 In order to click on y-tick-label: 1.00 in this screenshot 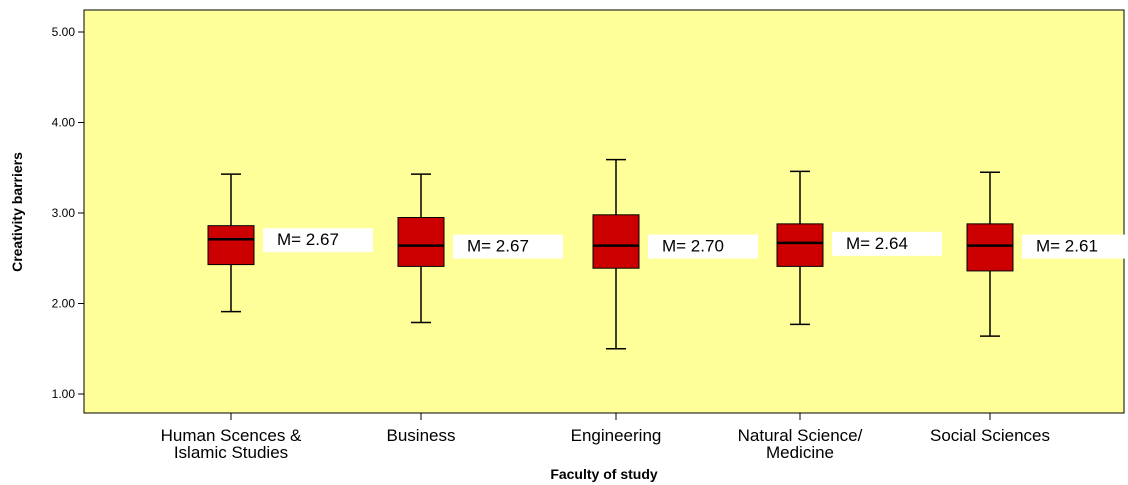, I will do `click(64, 394)`.